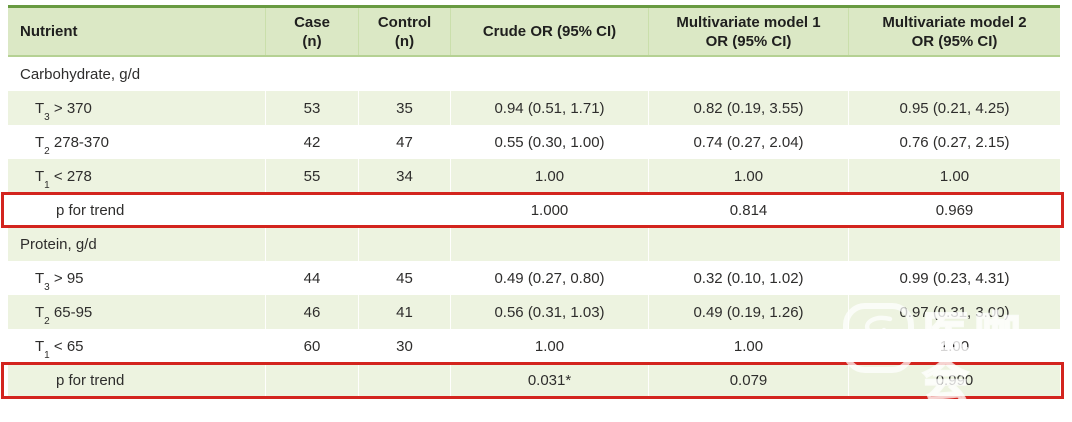  I want to click on watermark-cn-text: 医咖会, so click(974, 357).